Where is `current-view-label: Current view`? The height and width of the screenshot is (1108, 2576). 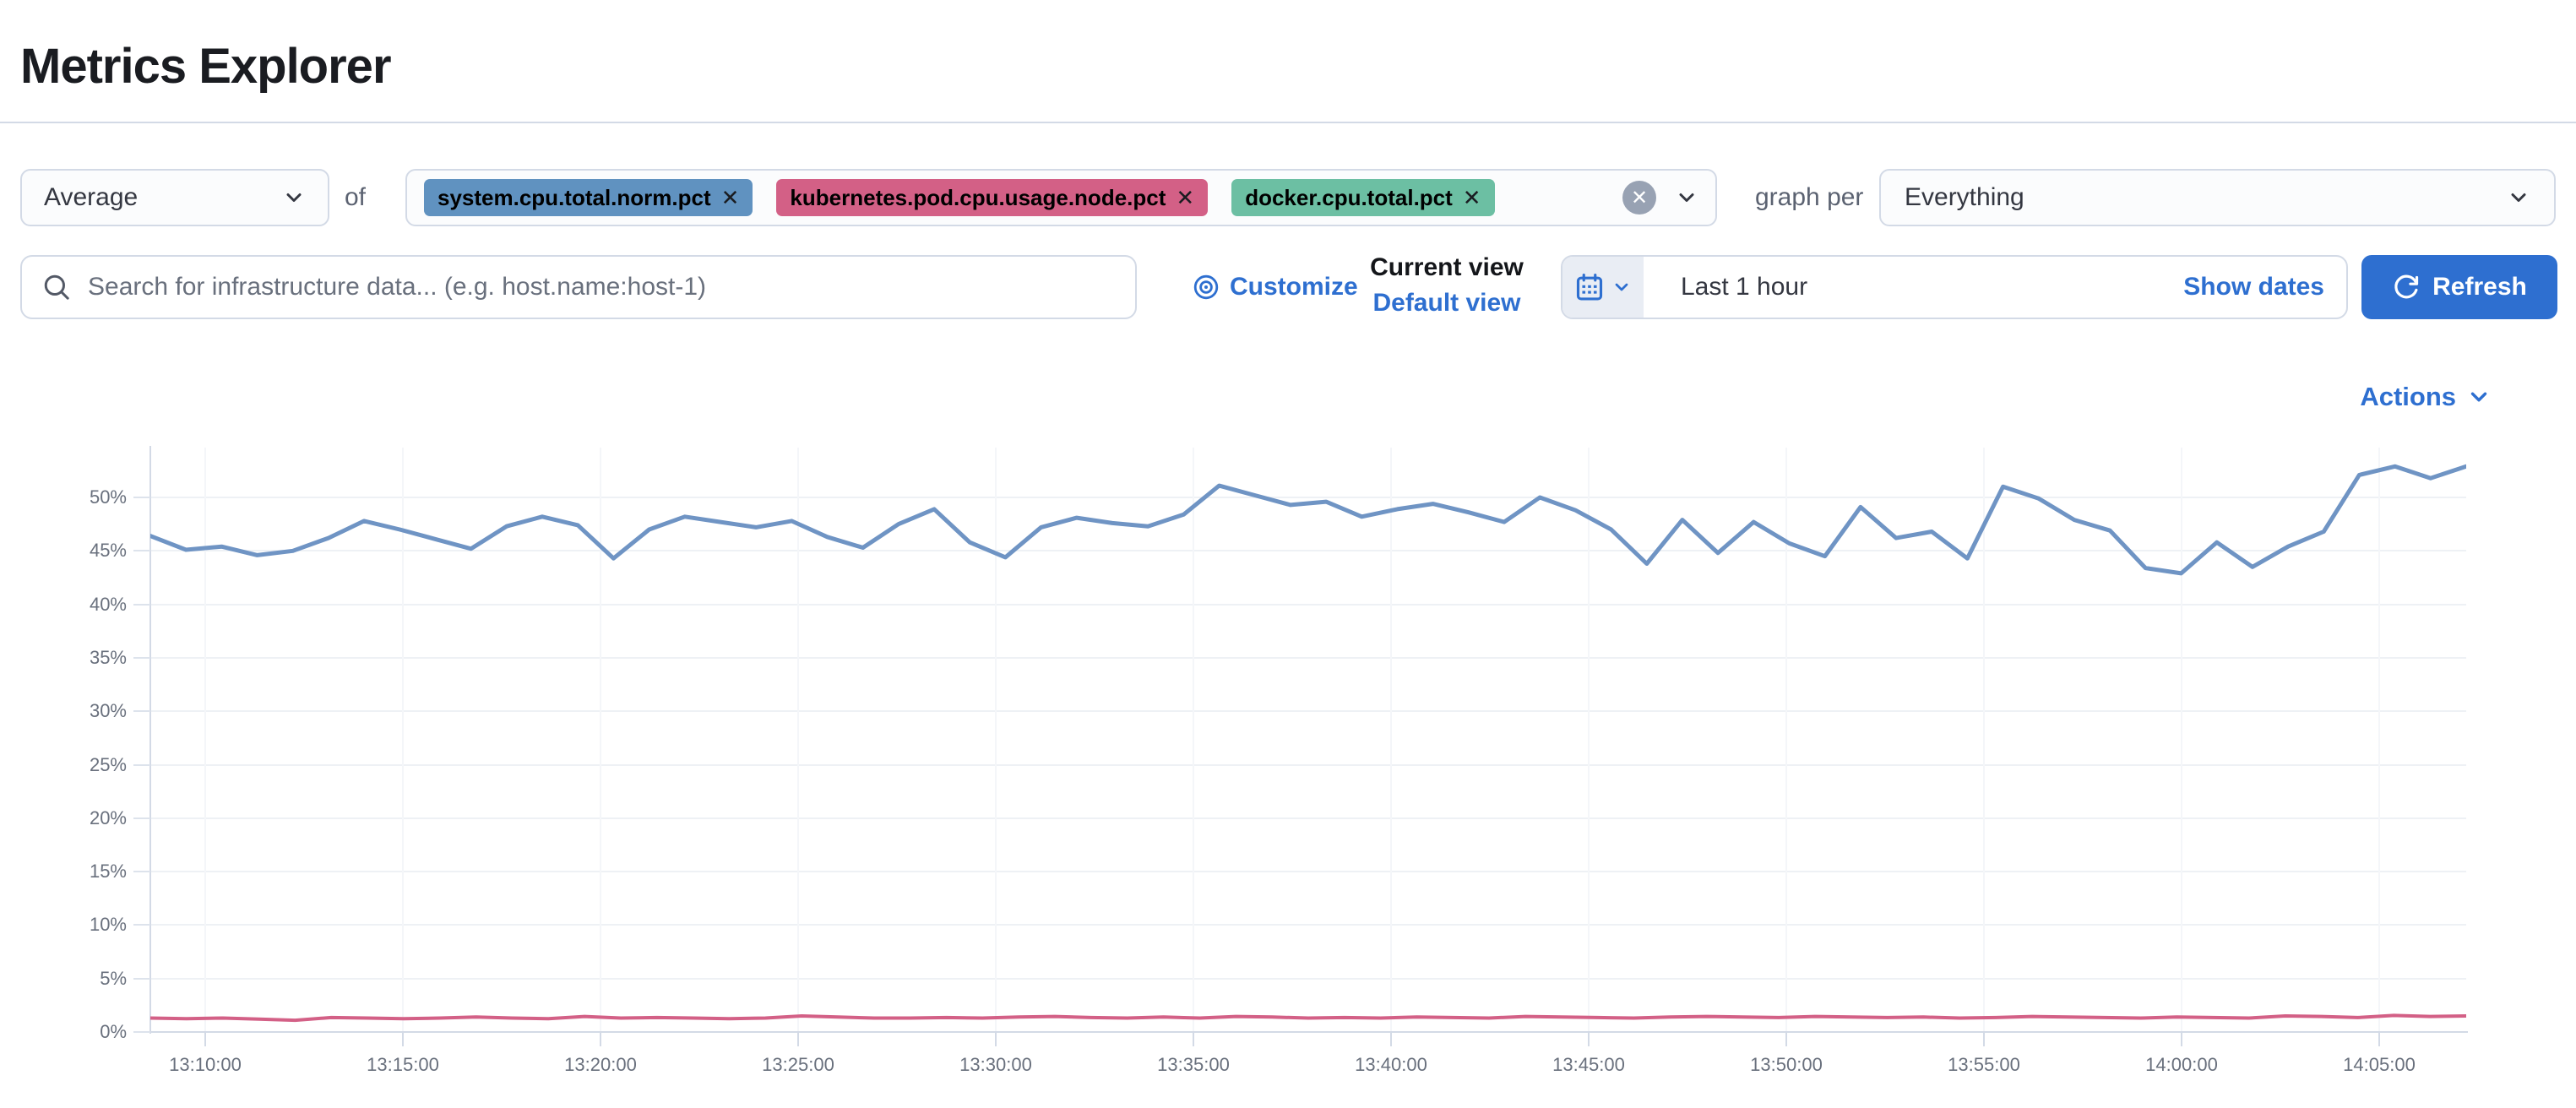
current-view-label: Current view is located at coordinates (1447, 267).